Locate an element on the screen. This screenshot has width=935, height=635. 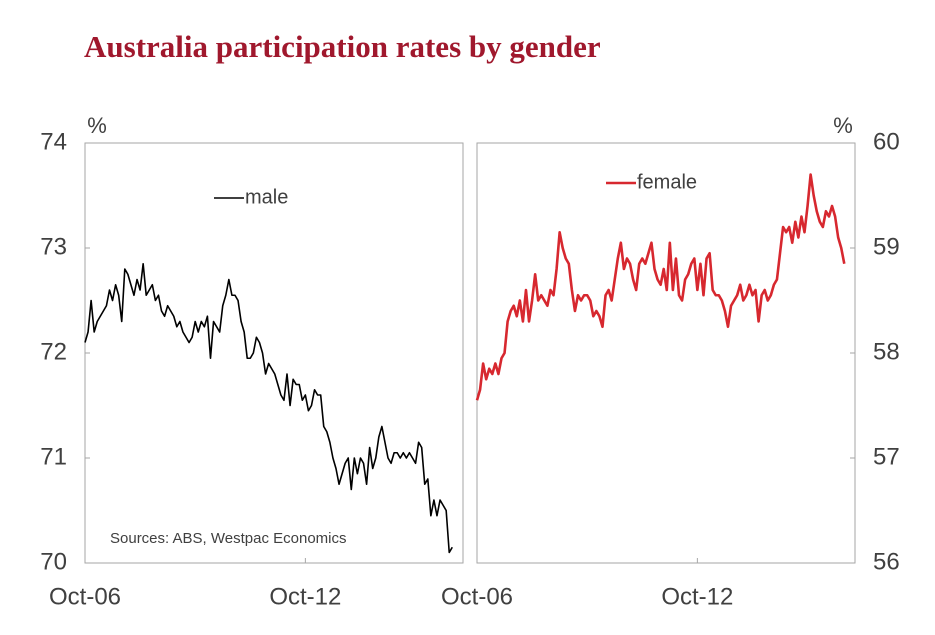
data-line is located at coordinates (660, 287).